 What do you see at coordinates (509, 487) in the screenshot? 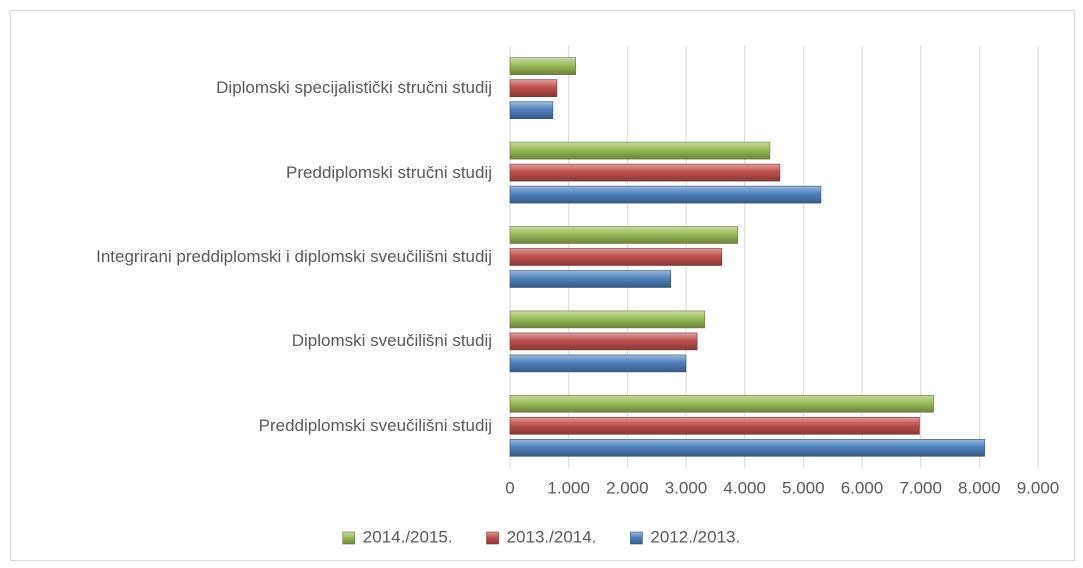
I see `x-tick-label: 0` at bounding box center [509, 487].